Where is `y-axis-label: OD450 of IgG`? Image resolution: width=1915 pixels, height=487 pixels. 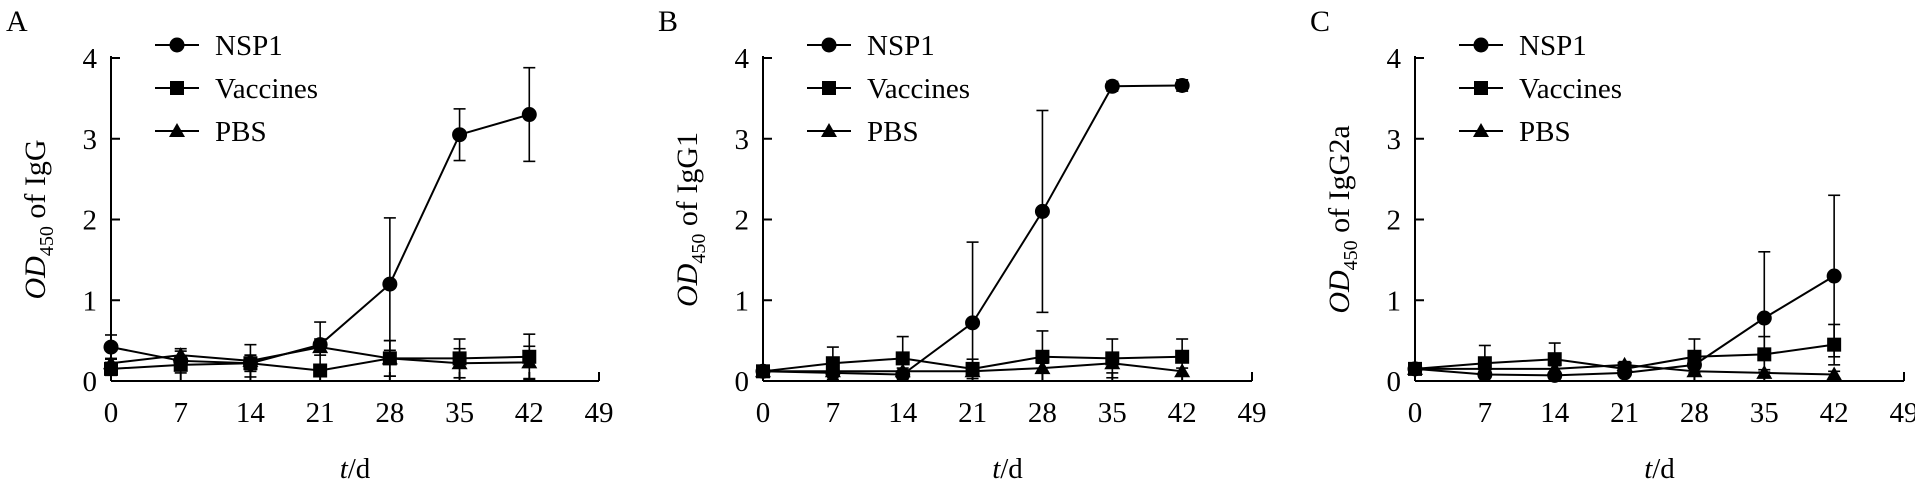 y-axis-label: OD450 of IgG is located at coordinates (38, 220).